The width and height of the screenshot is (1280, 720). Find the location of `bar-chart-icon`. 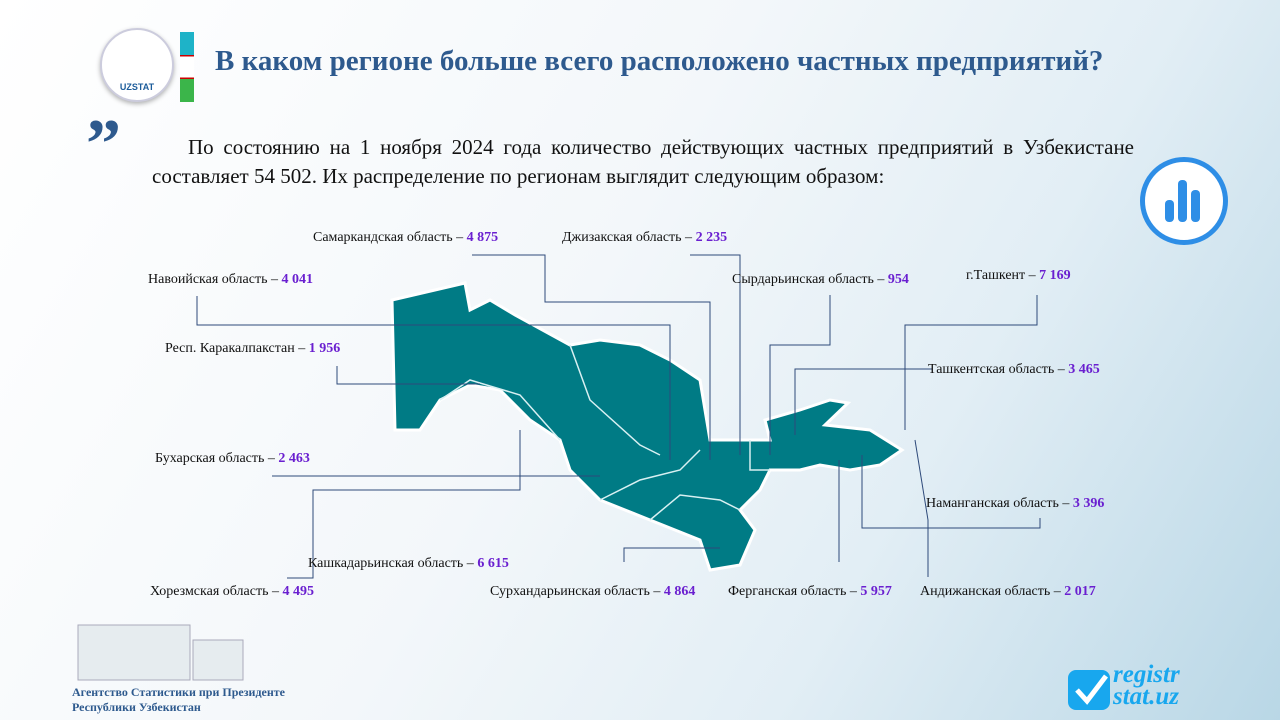

bar-chart-icon is located at coordinates (1184, 201).